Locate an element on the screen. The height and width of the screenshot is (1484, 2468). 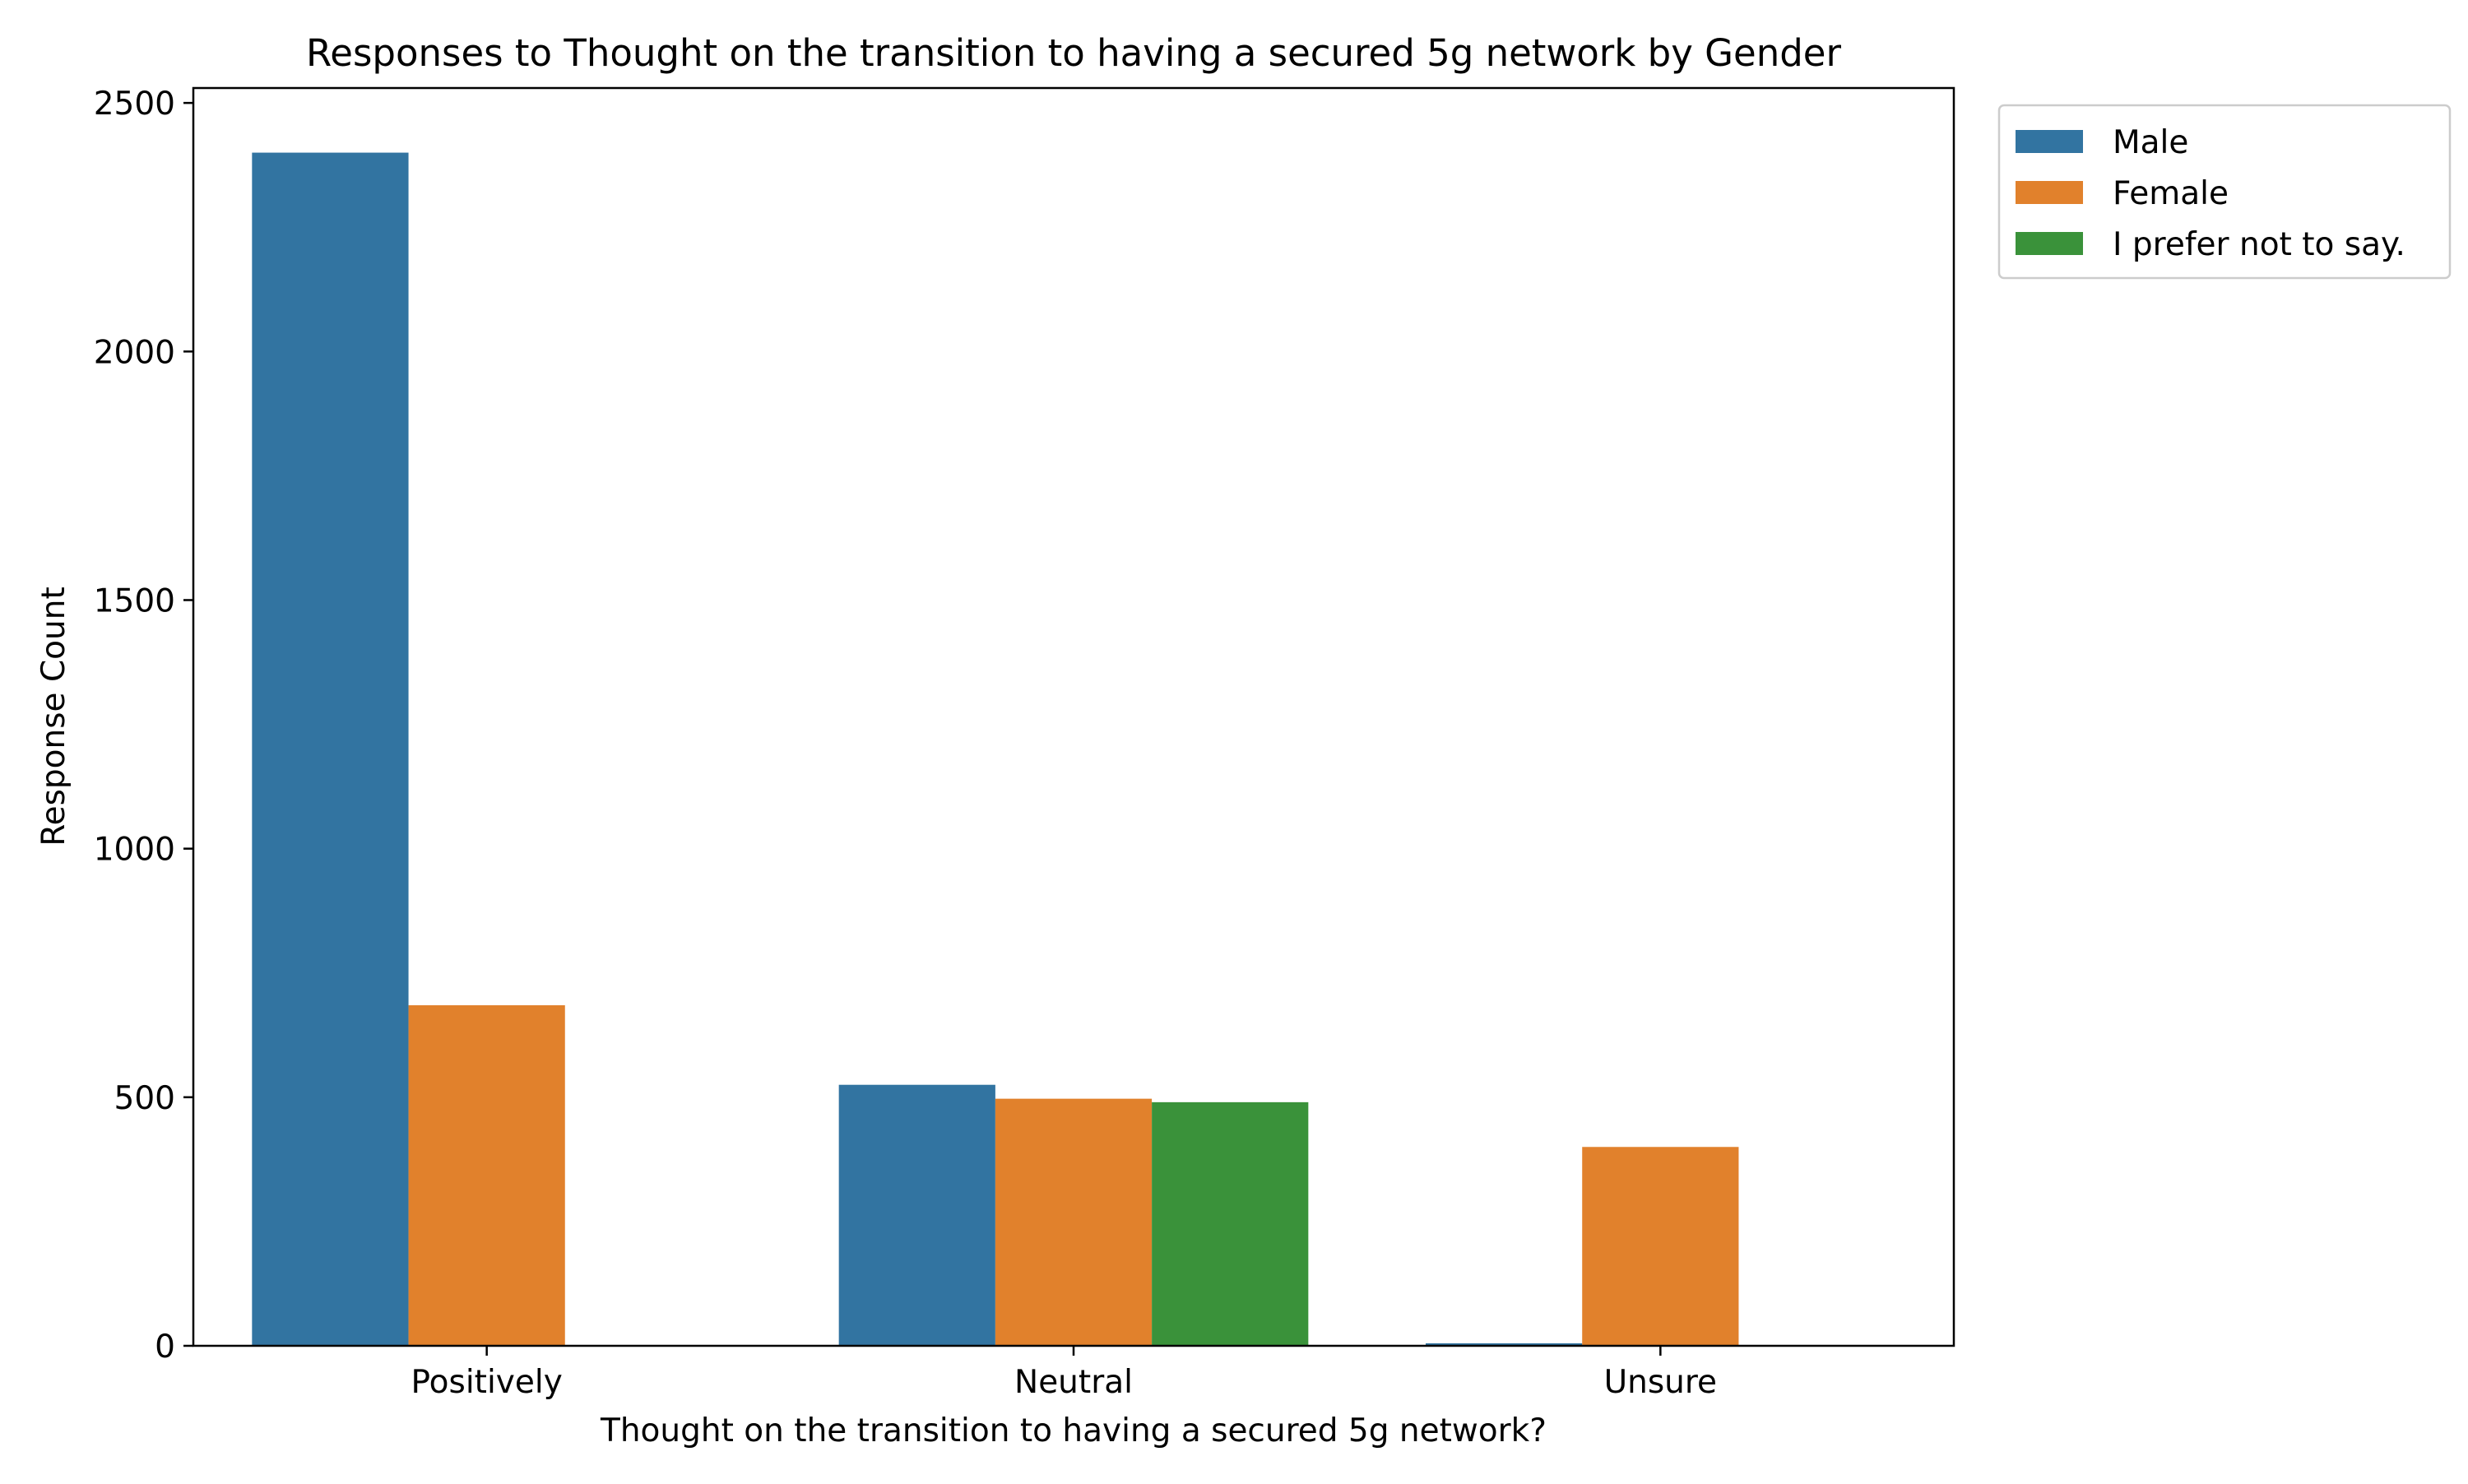
legend-label: Male is located at coordinates (2150, 142).